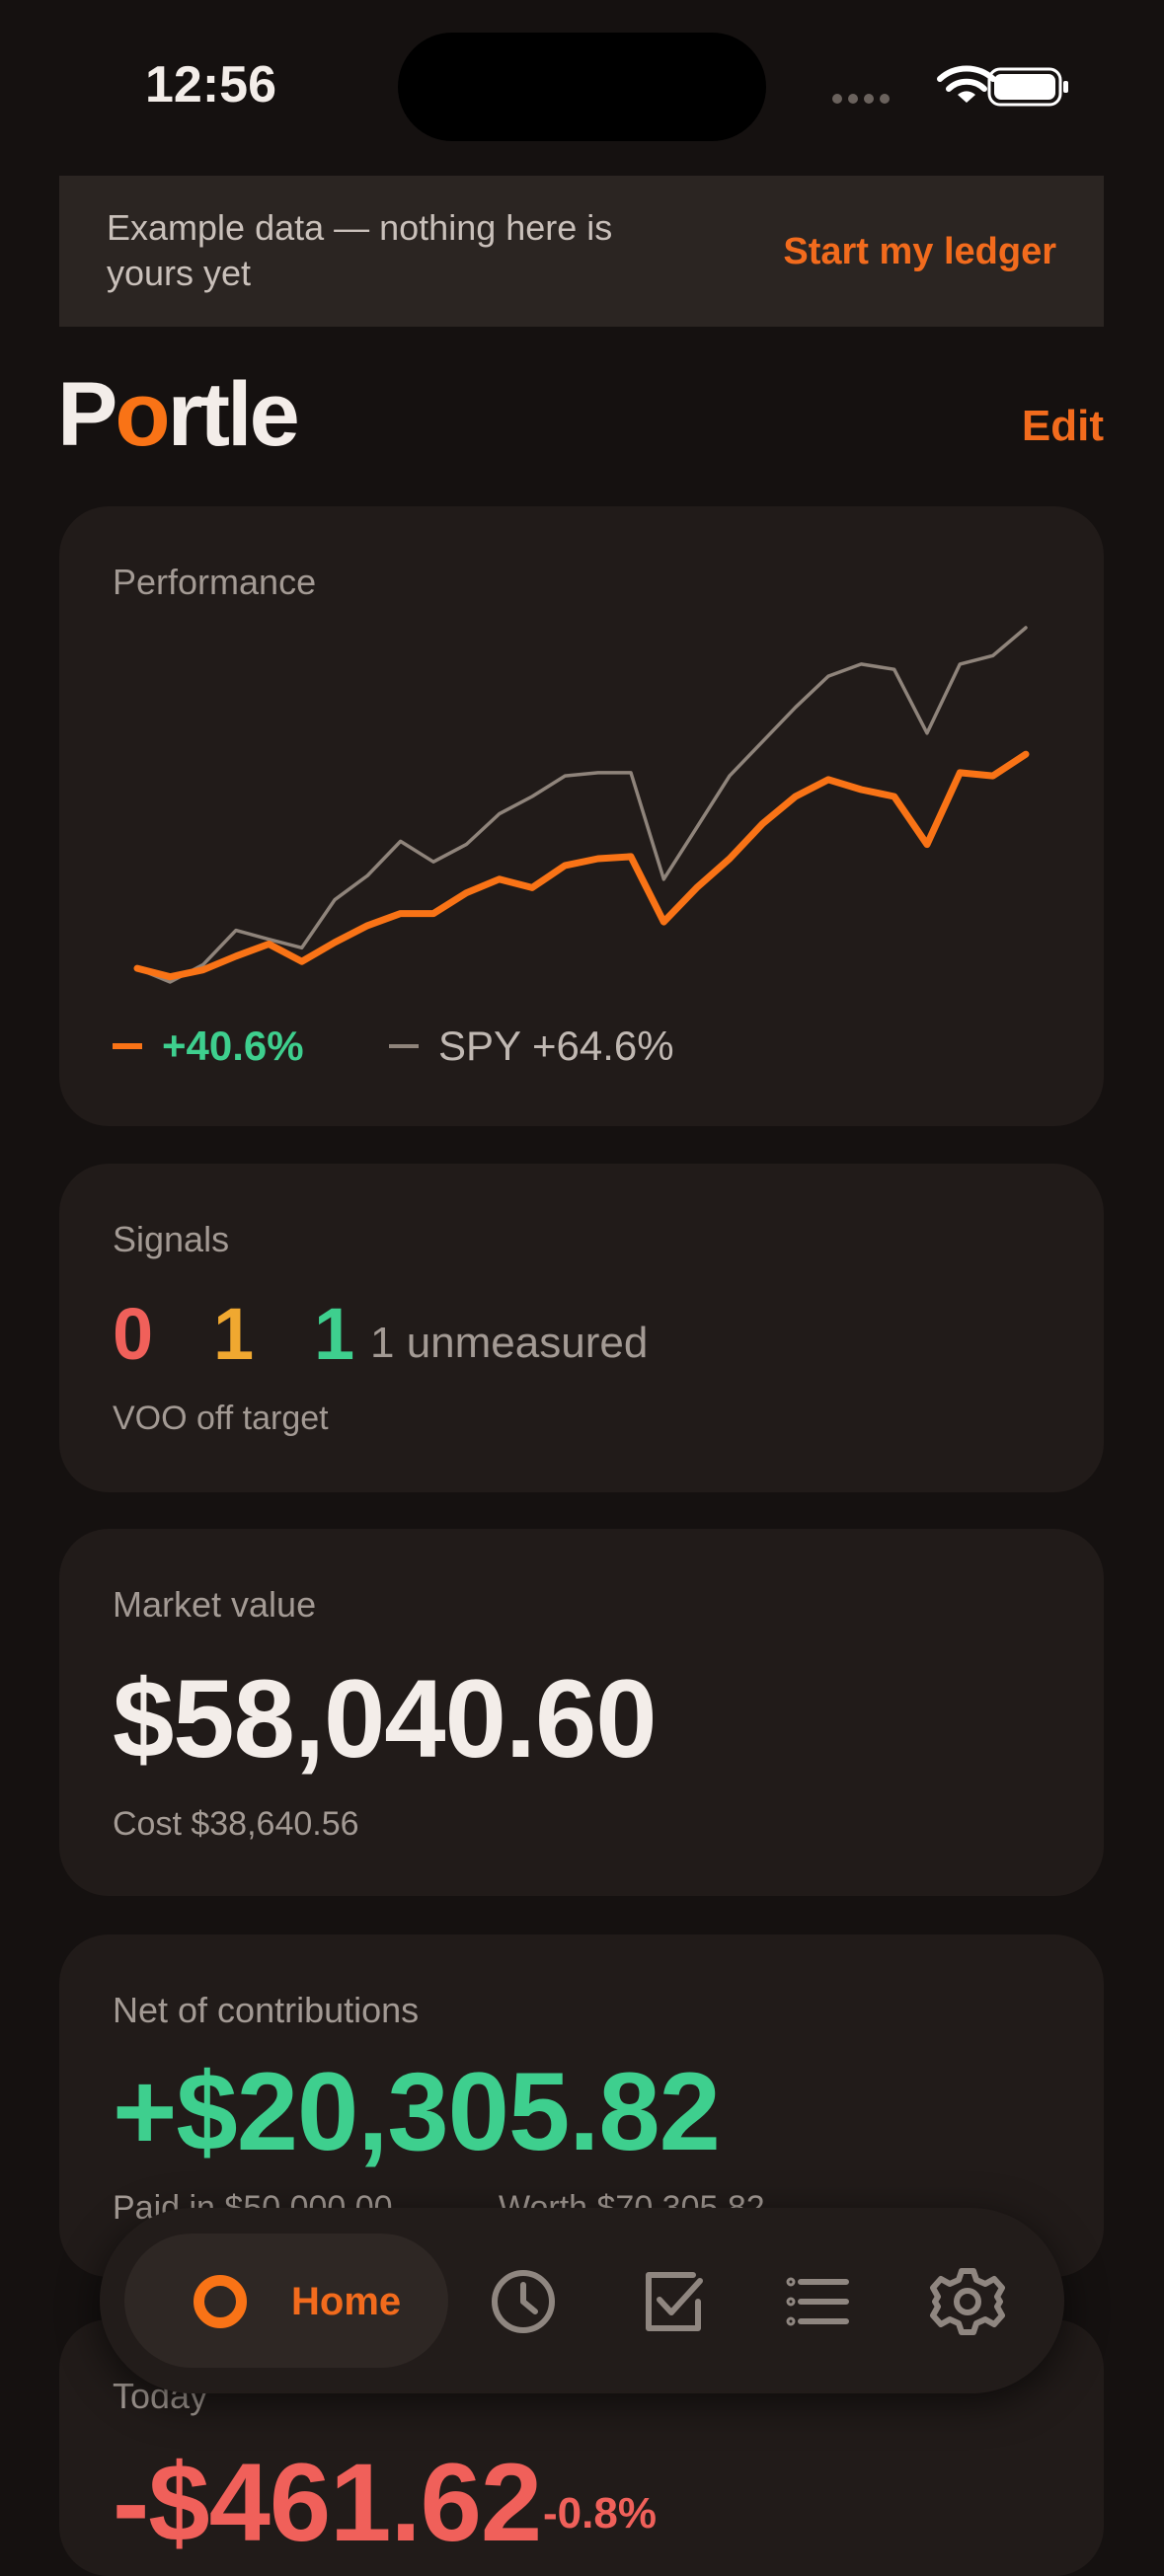 This screenshot has height=2576, width=1164. I want to click on net-value: +$20,305.82, so click(417, 2112).